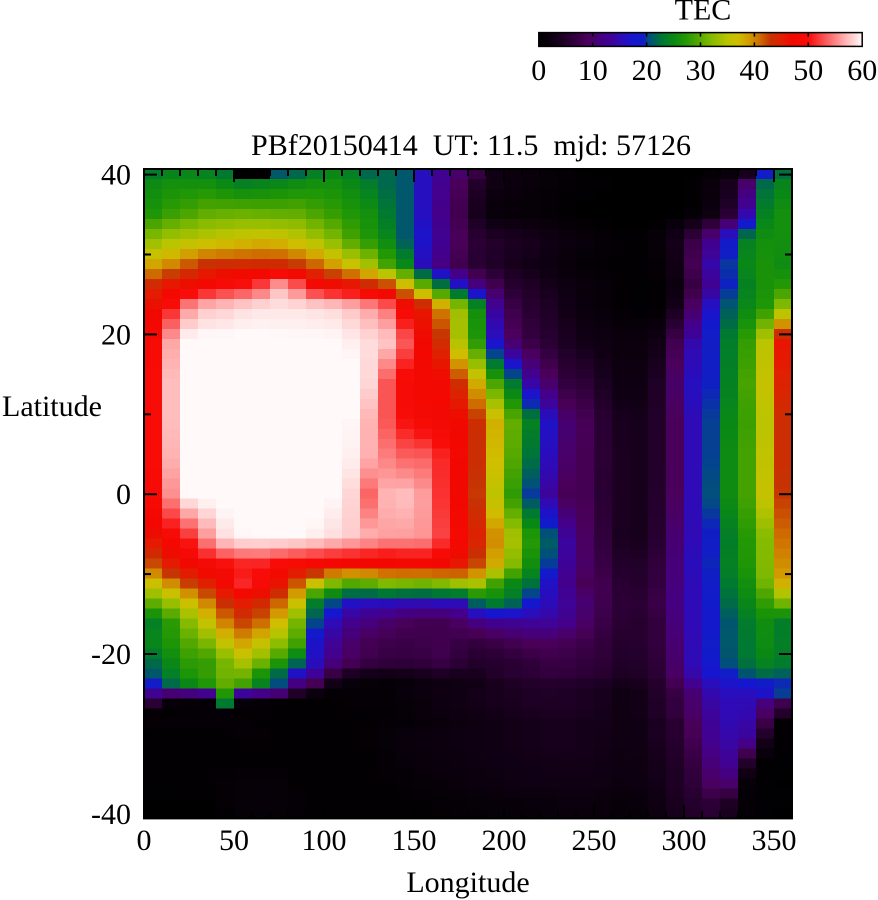 The height and width of the screenshot is (900, 878). I want to click on svg-text: Longitude, so click(467, 882).